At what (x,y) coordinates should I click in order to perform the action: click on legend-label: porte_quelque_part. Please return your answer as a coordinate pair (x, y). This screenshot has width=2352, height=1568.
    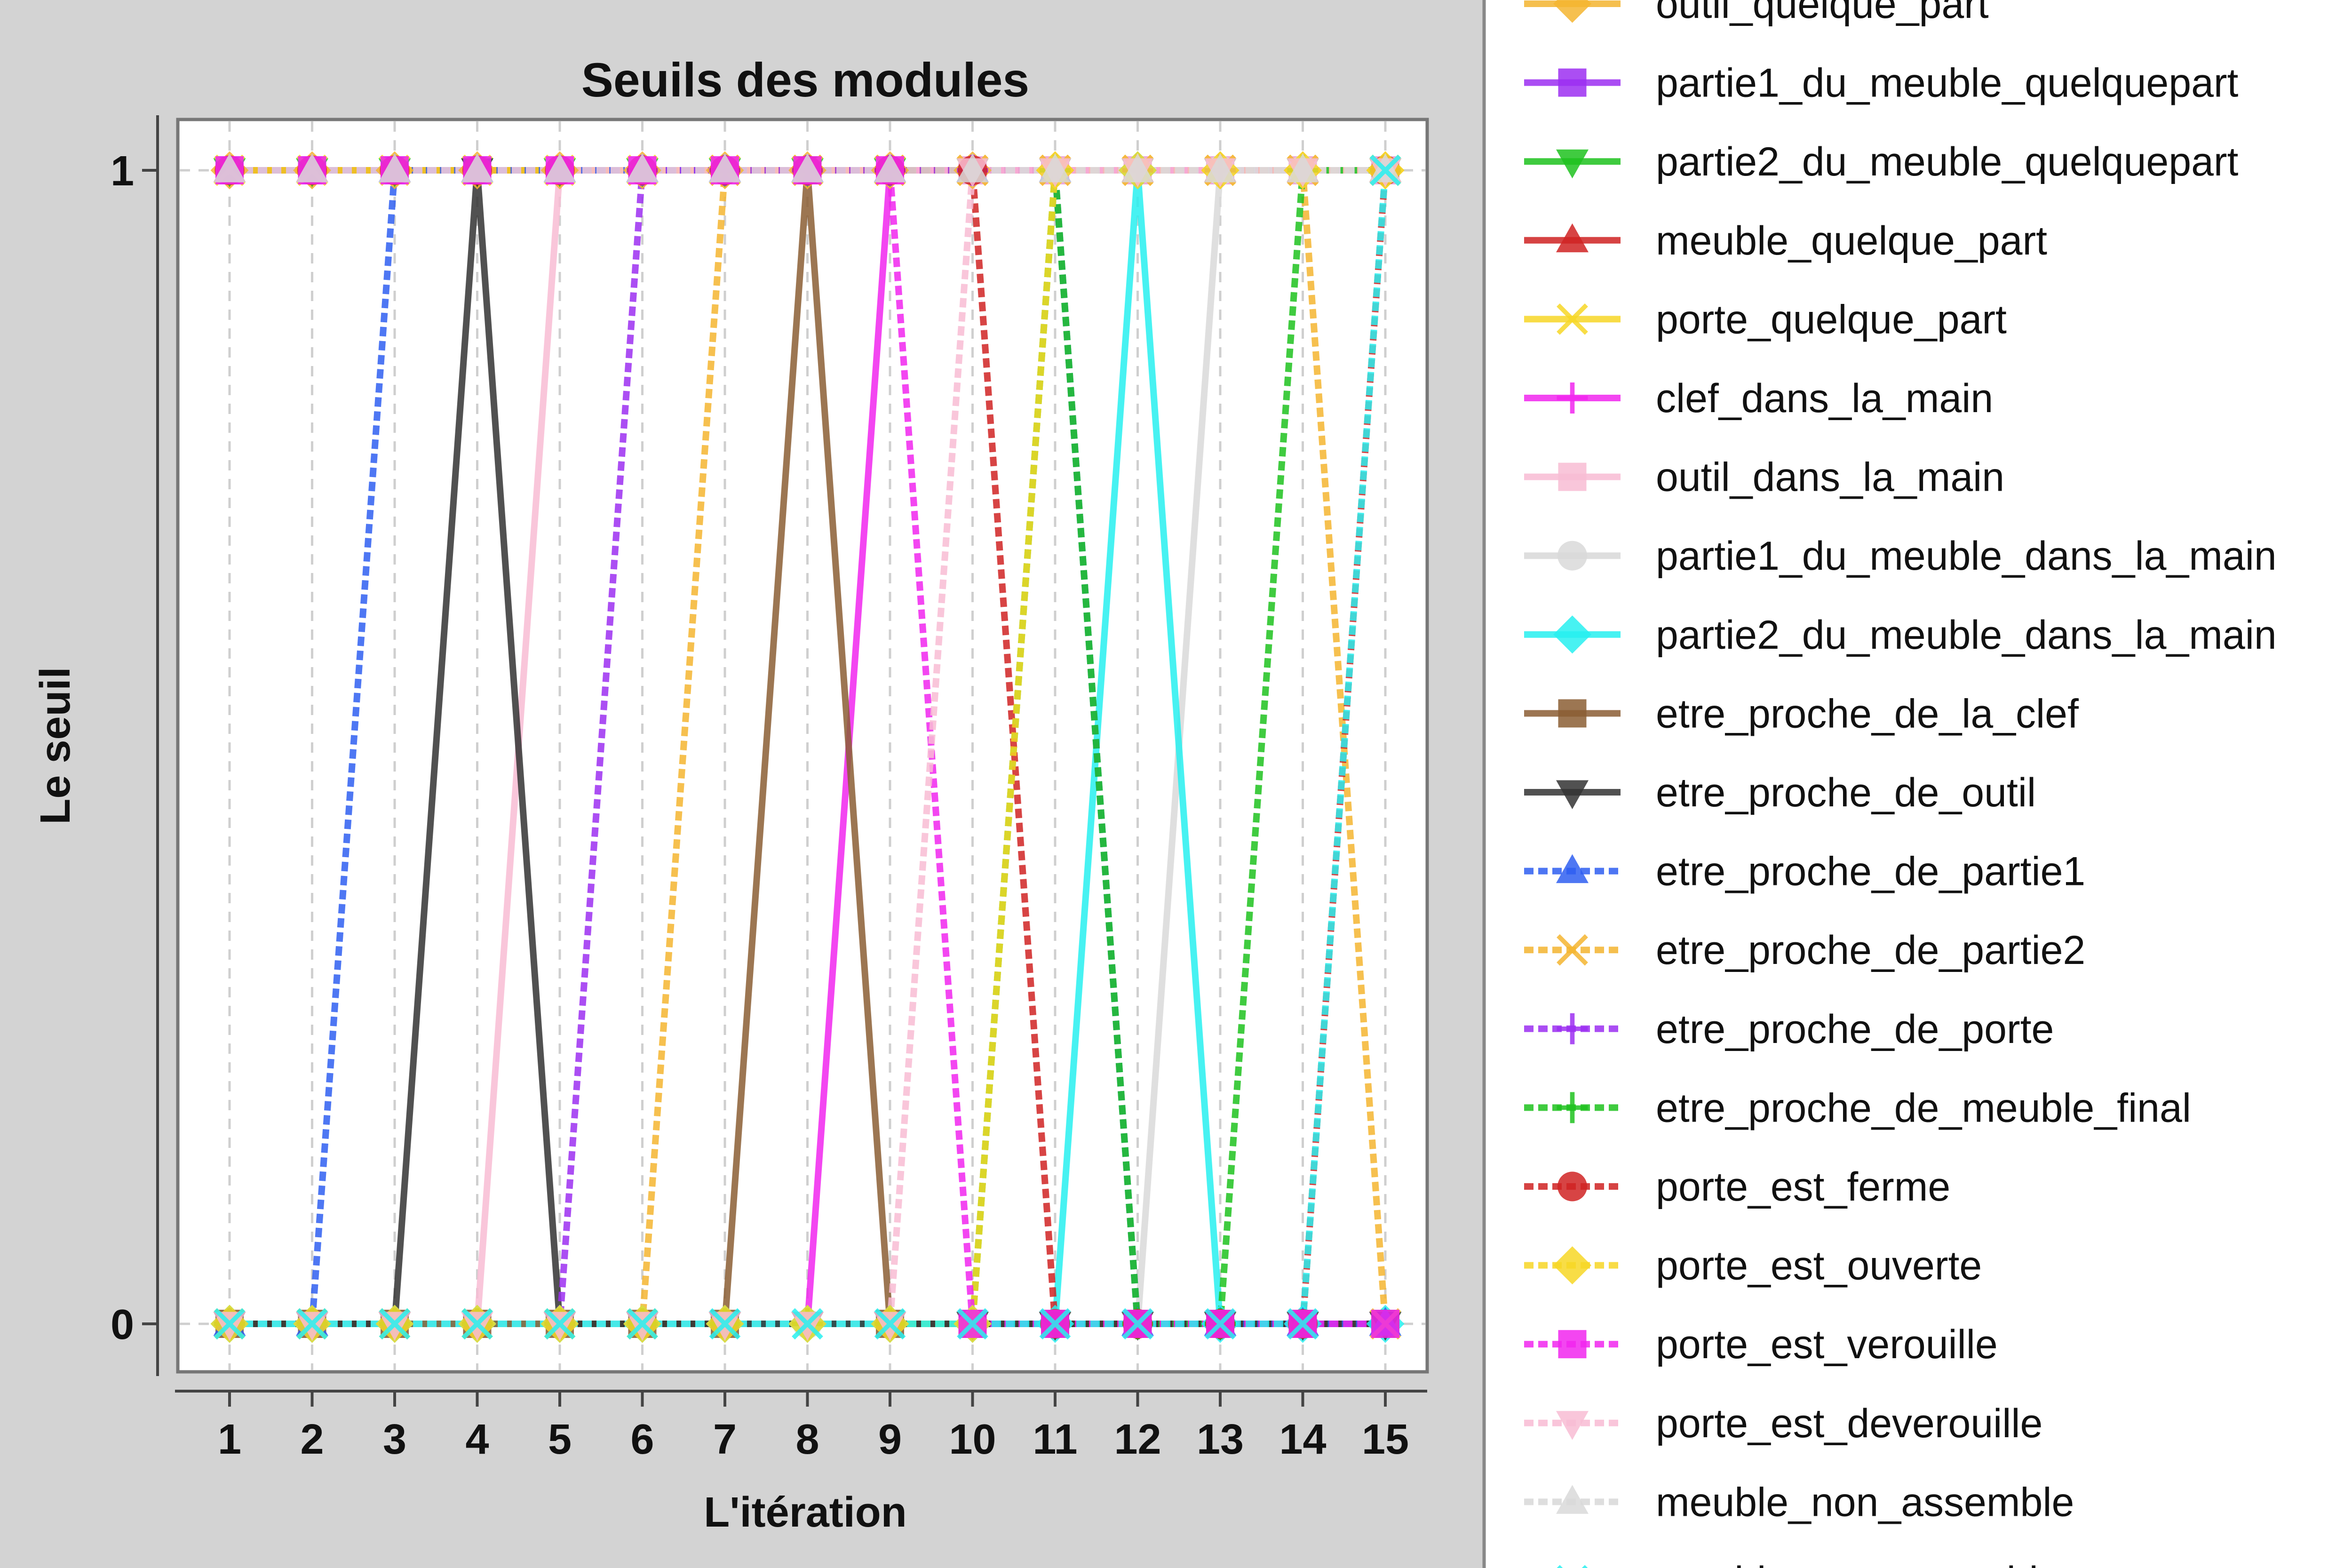
    Looking at the image, I should click on (1831, 319).